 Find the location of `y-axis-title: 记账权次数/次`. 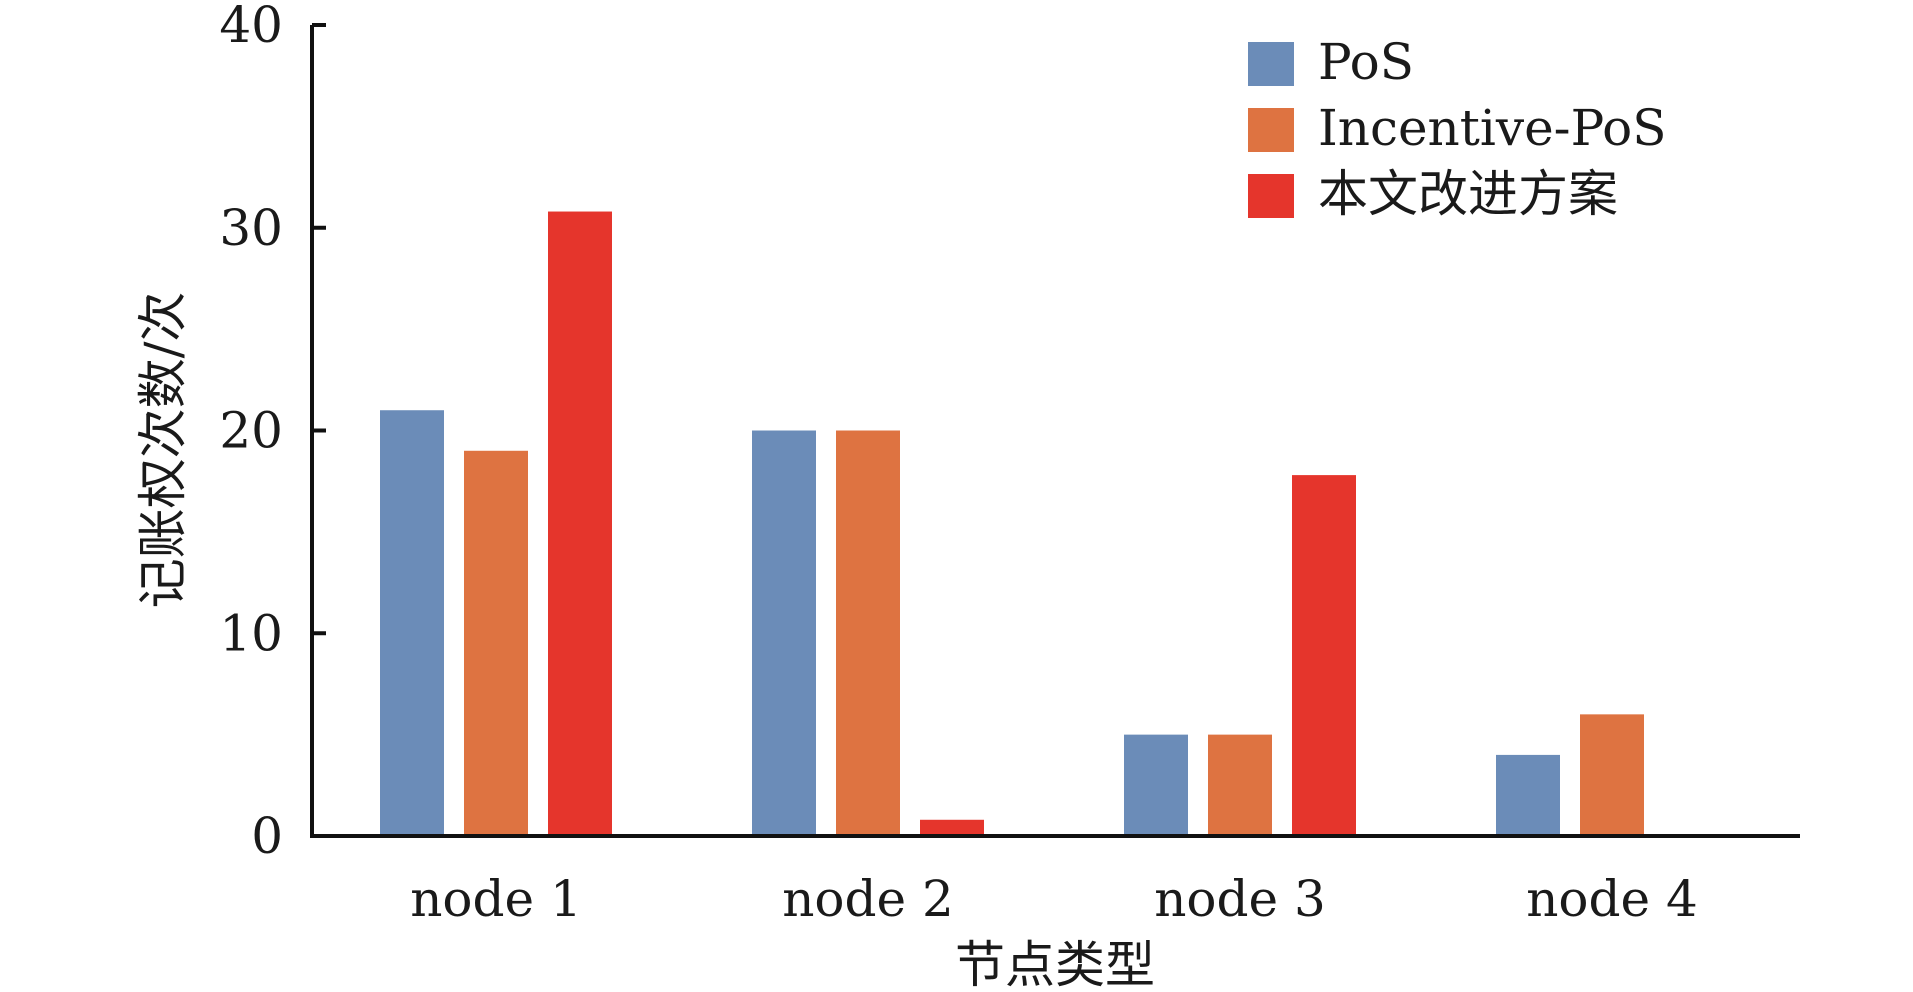

y-axis-title: 记账权次数/次 is located at coordinates (163, 450).